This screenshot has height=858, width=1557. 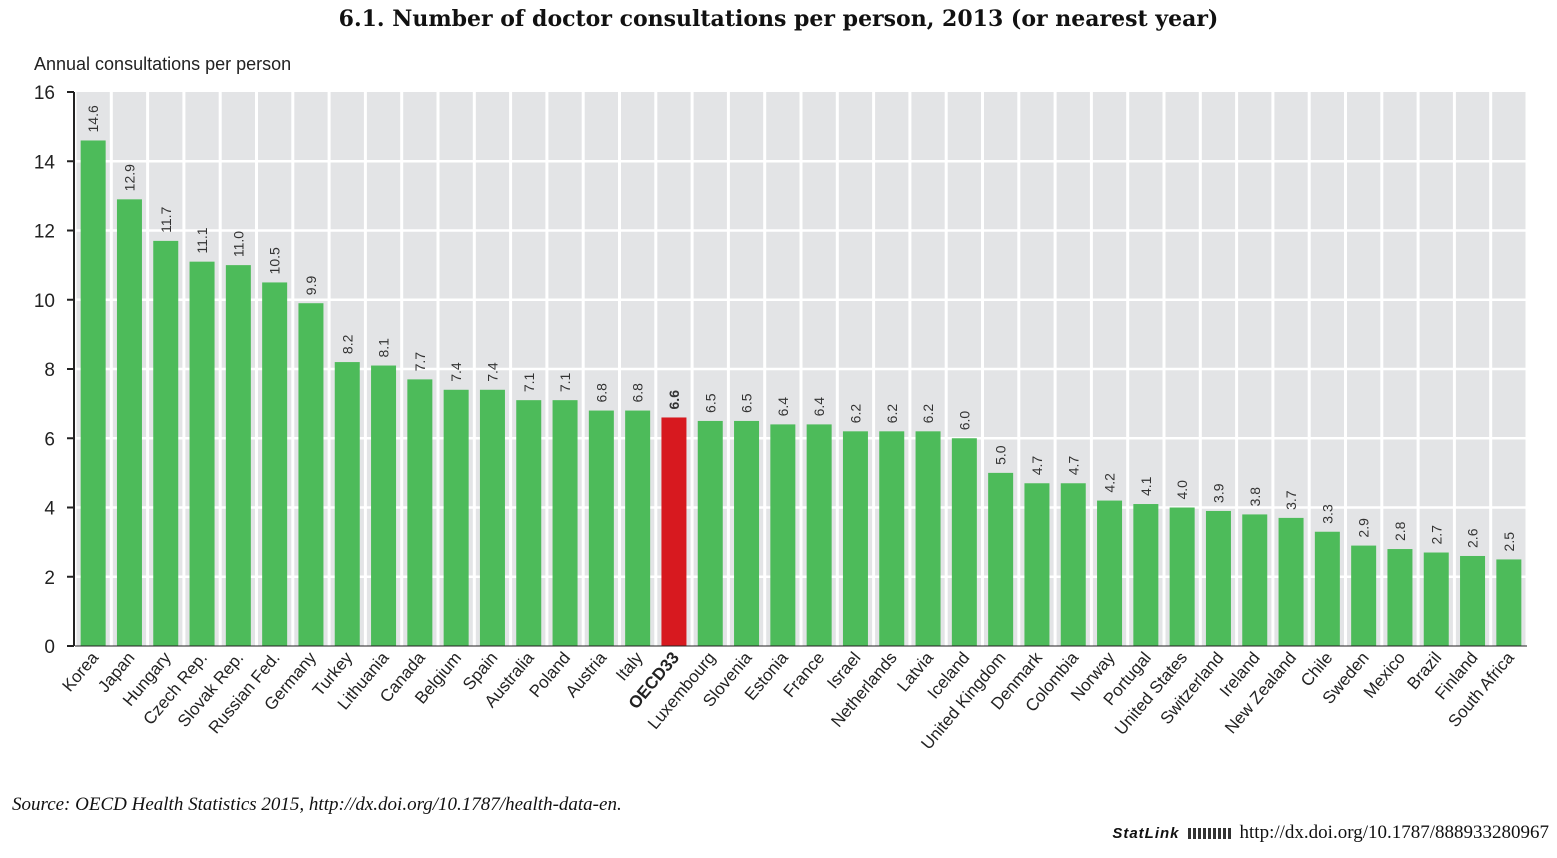 I want to click on bar-austria, so click(x=601, y=528).